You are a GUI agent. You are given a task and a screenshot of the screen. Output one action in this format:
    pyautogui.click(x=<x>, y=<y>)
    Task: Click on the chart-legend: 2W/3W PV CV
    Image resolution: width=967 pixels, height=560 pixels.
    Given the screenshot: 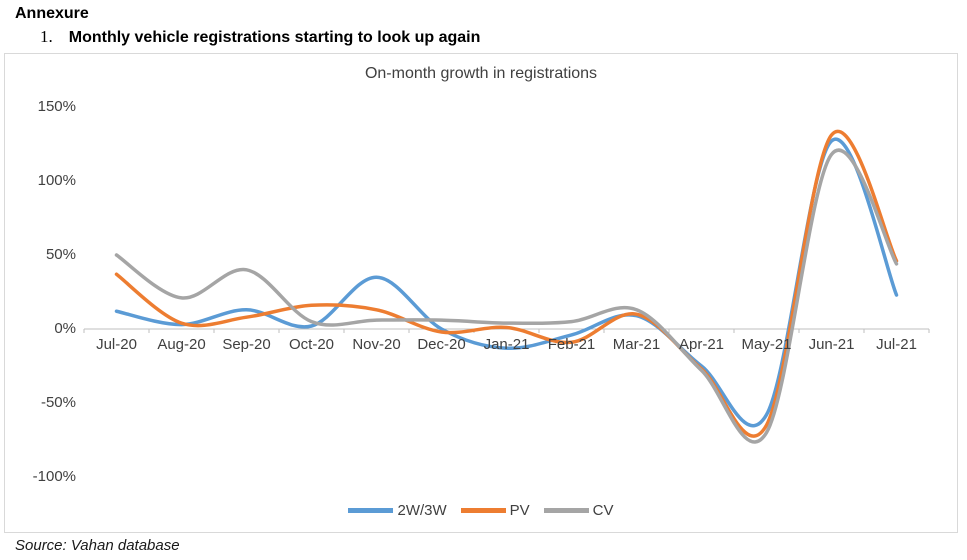 What is the action you would take?
    pyautogui.click(x=481, y=510)
    